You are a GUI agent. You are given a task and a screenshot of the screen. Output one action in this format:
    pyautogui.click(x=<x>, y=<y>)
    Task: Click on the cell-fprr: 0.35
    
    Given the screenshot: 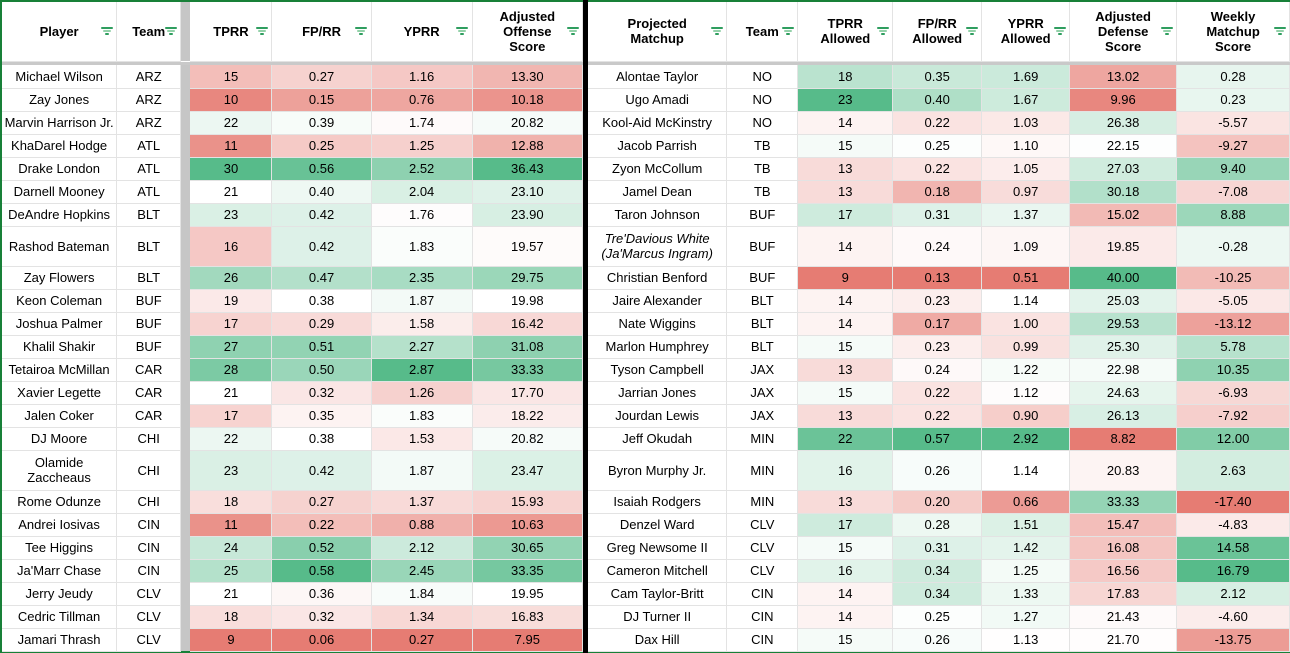 What is the action you would take?
    pyautogui.click(x=321, y=416)
    